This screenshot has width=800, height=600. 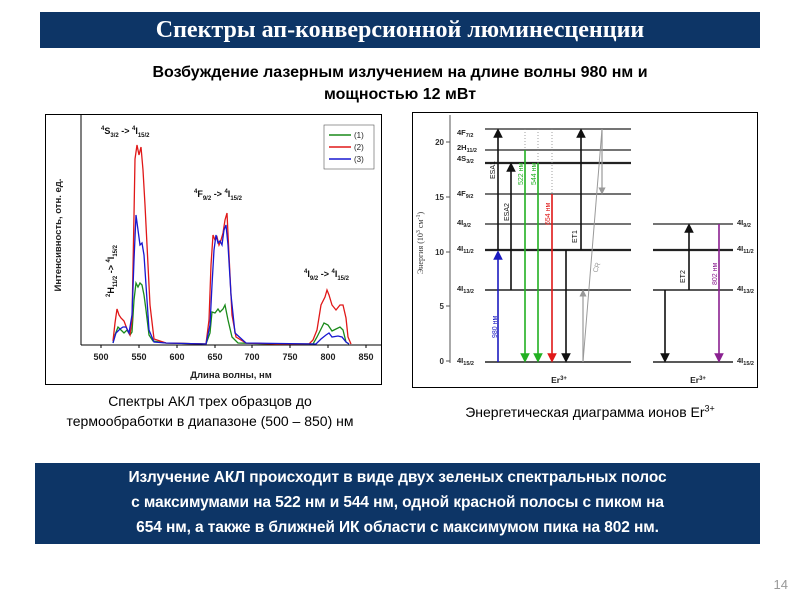 I want to click on subtitle-line-2: мощностью 12 мВт, so click(x=400, y=94).